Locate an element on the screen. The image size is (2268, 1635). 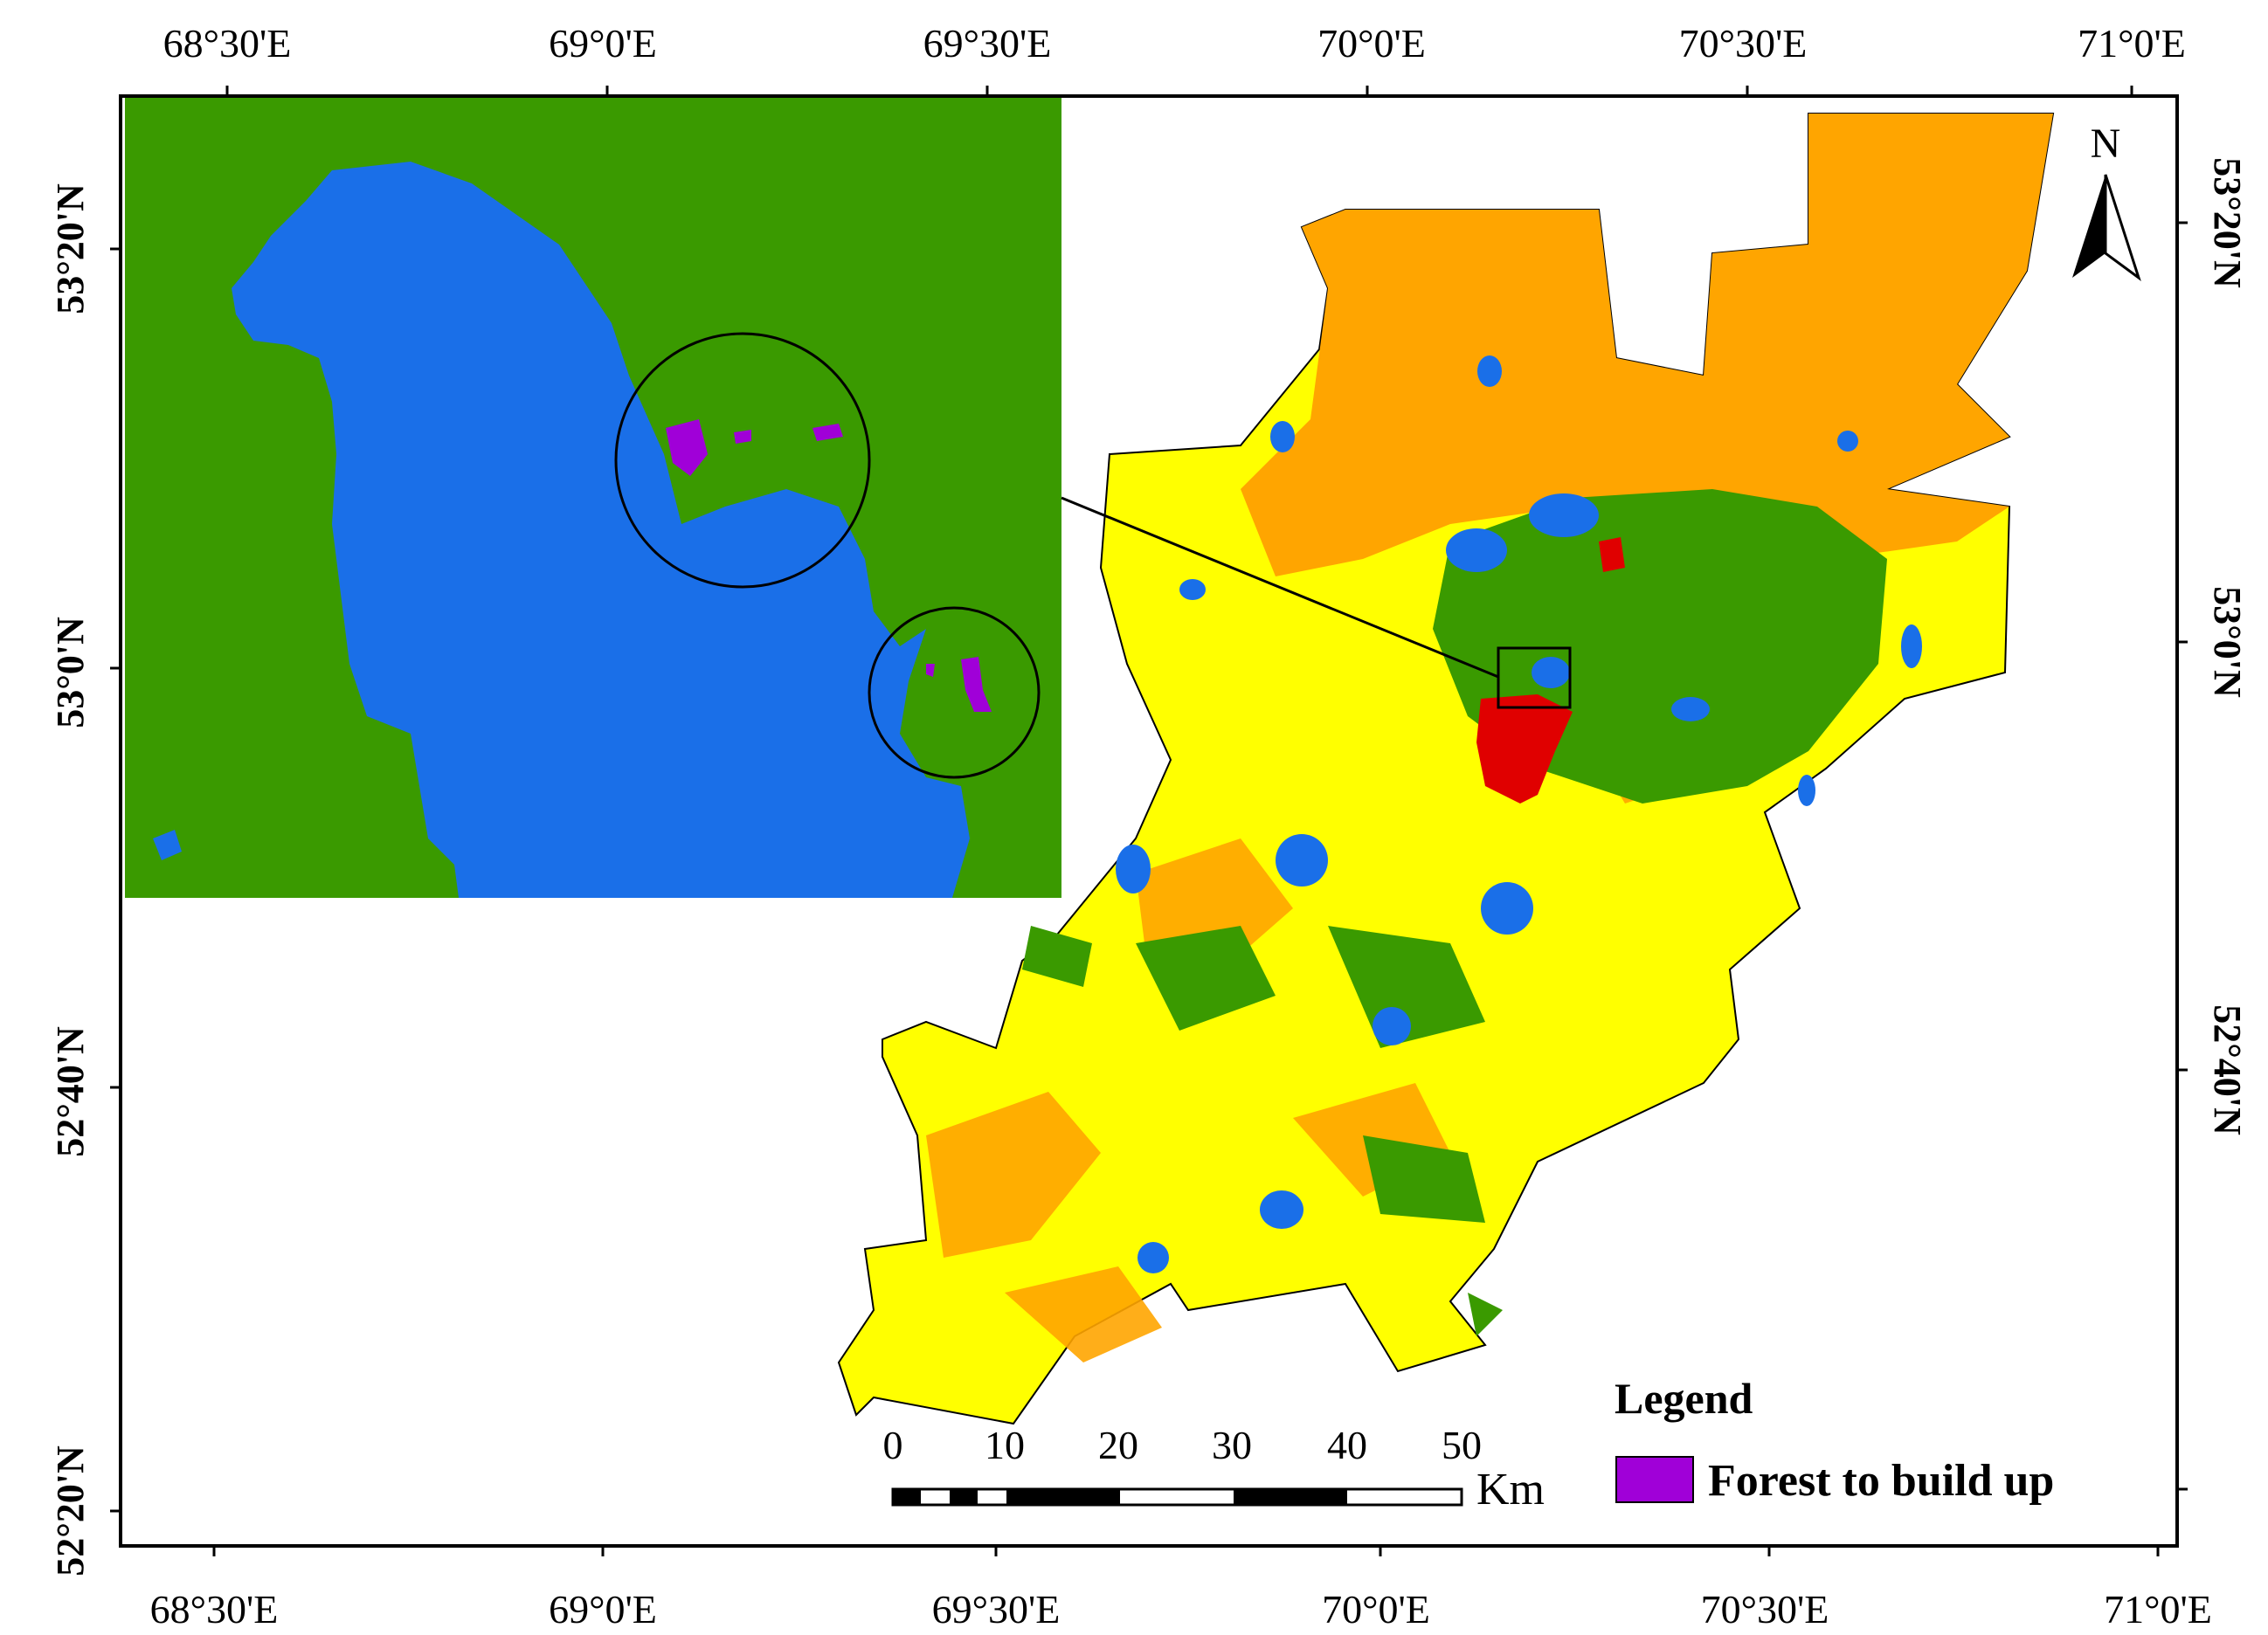
bare-area-north is located at coordinates (1647, 345).